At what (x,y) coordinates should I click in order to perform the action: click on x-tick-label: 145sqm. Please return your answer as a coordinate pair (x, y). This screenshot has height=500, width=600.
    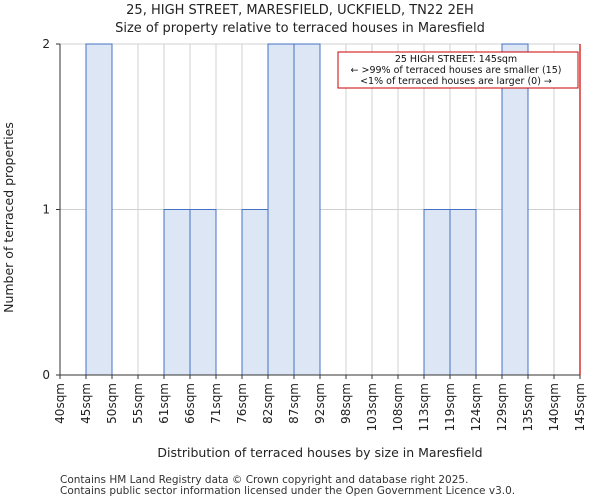
    Looking at the image, I should click on (580, 407).